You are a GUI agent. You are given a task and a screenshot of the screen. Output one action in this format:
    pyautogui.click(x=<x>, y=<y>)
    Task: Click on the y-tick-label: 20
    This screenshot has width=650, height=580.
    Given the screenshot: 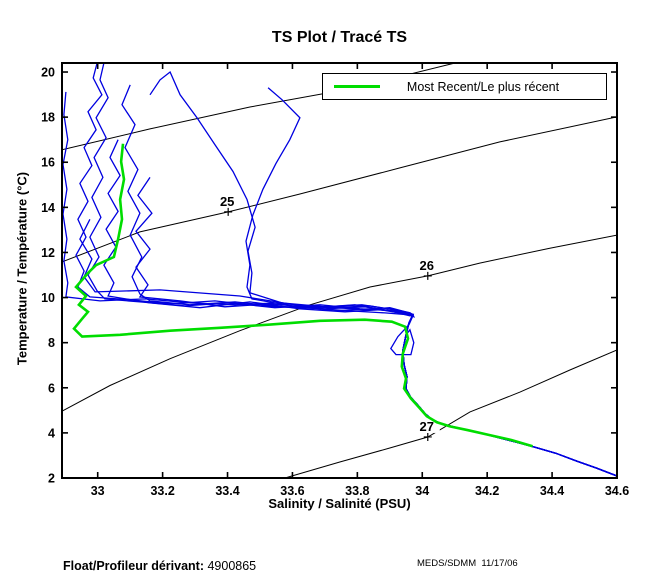 What is the action you would take?
    pyautogui.click(x=48, y=73)
    